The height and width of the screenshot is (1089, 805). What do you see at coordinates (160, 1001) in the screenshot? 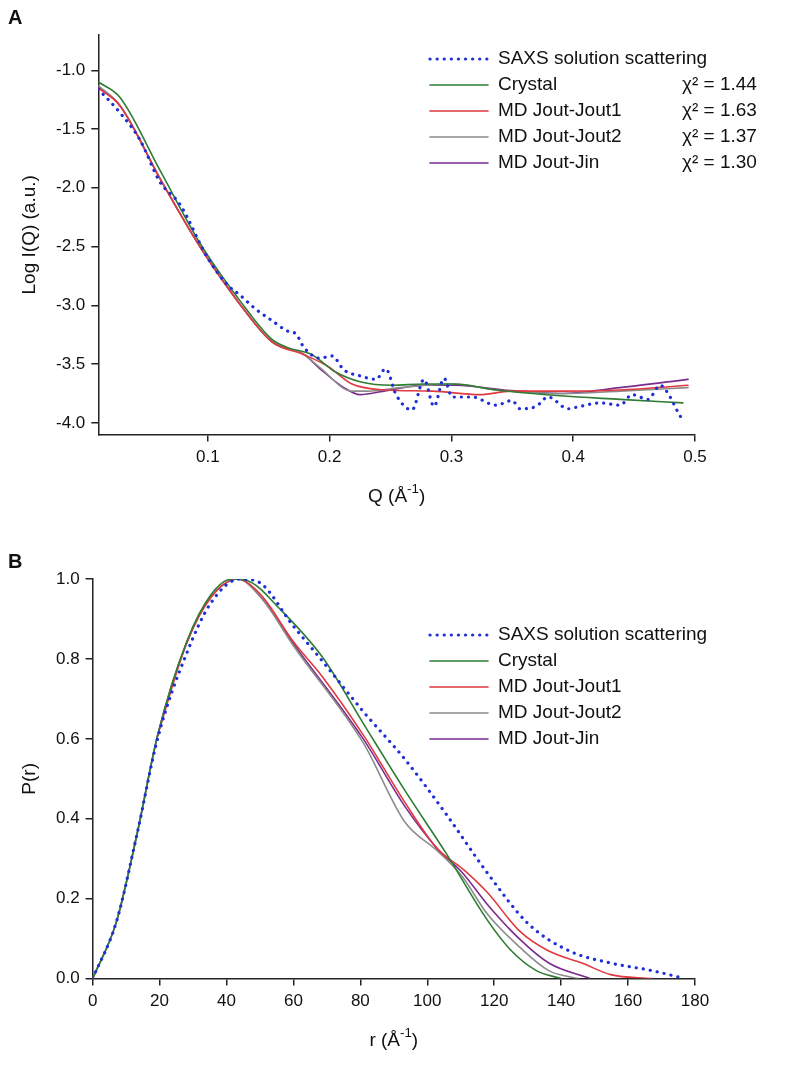
I see `x-tick-label: 20` at bounding box center [160, 1001].